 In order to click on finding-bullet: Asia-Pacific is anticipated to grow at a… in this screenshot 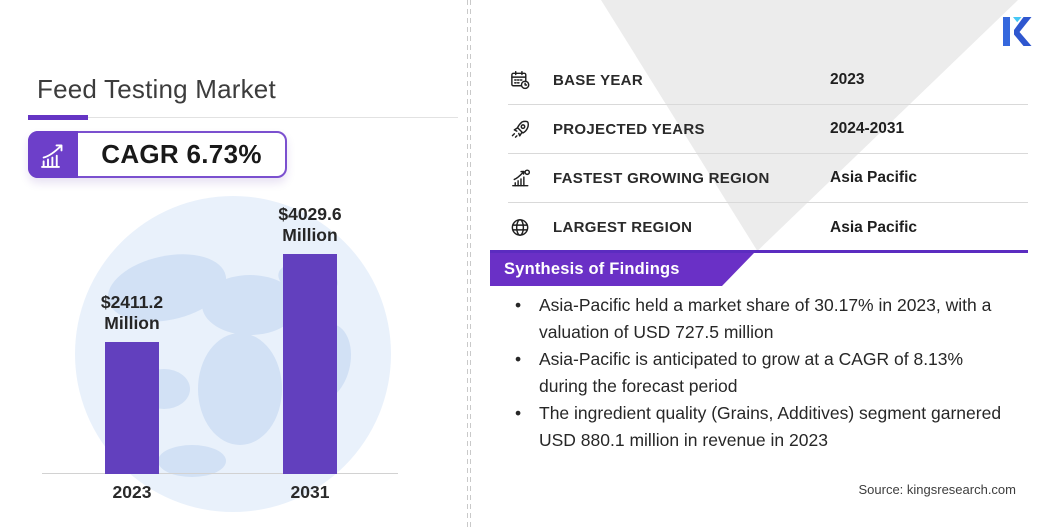, I will do `click(759, 373)`.